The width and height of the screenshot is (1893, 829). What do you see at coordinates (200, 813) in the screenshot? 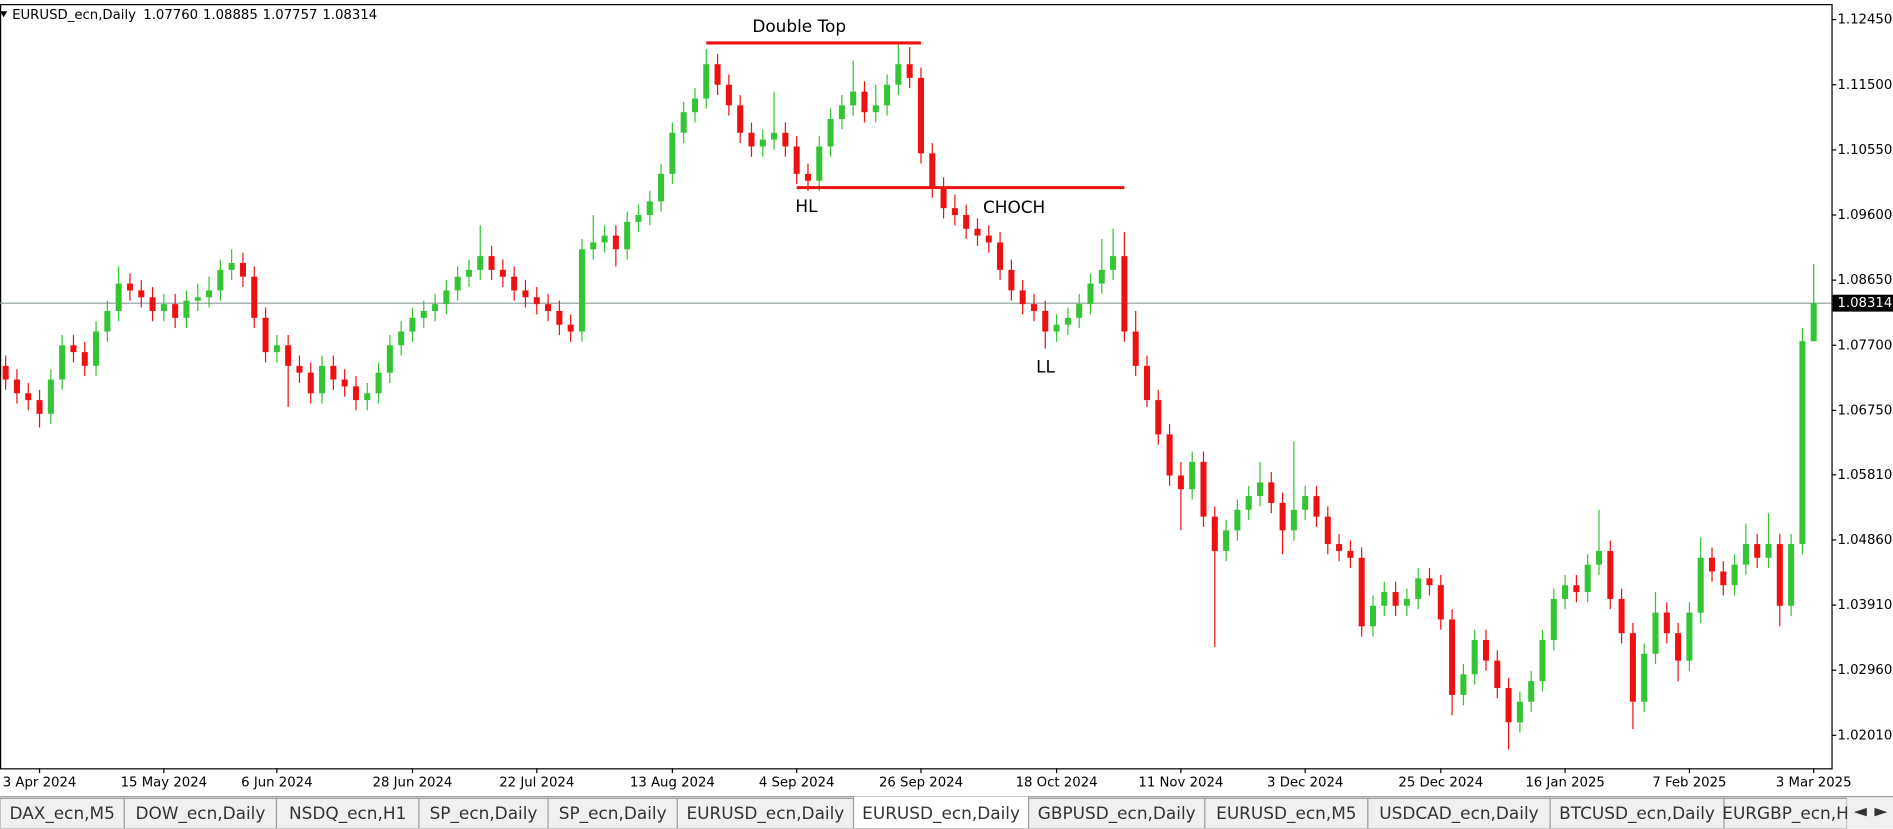
I see `tab-label: DOW_ecn,Daily` at bounding box center [200, 813].